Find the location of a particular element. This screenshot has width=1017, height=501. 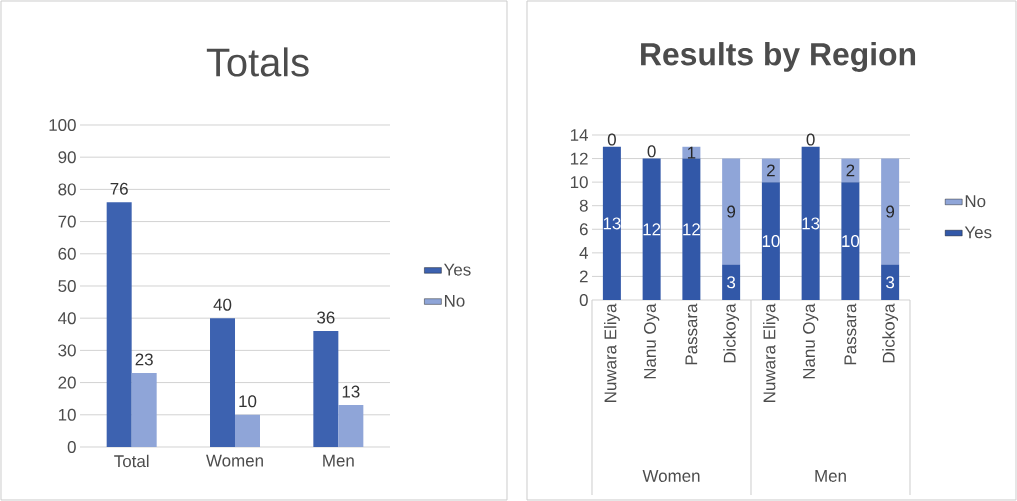

y-tick-label: 20 is located at coordinates (67, 382).